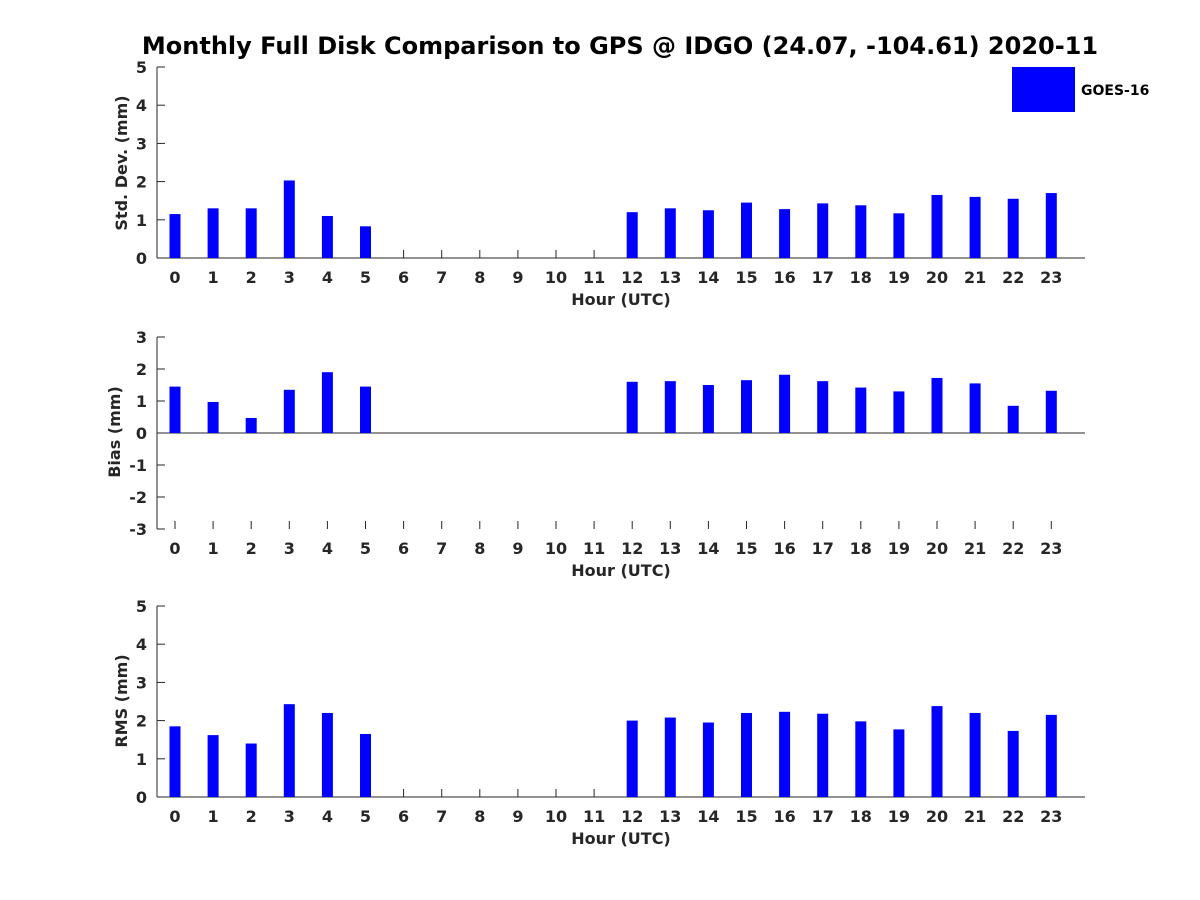 Image resolution: width=1200 pixels, height=900 pixels. What do you see at coordinates (365, 816) in the screenshot?
I see `x-tick-label: 5` at bounding box center [365, 816].